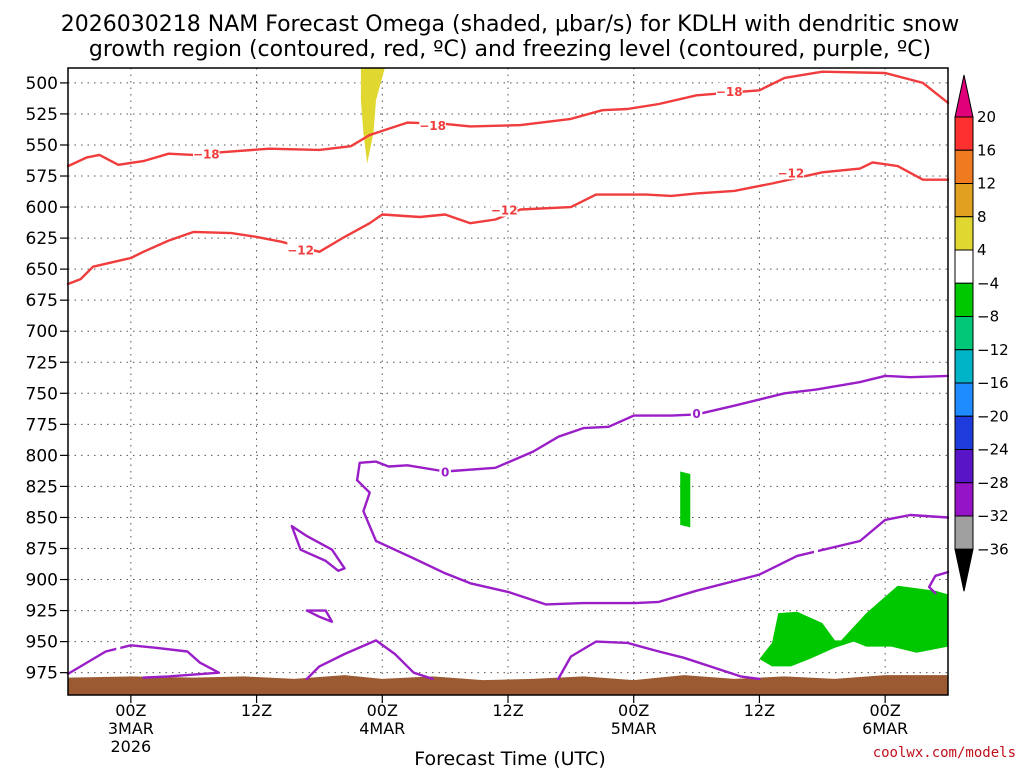 The image size is (1024, 768). What do you see at coordinates (509, 758) in the screenshot?
I see `x-axis-label: Forecast Time (UTC)` at bounding box center [509, 758].